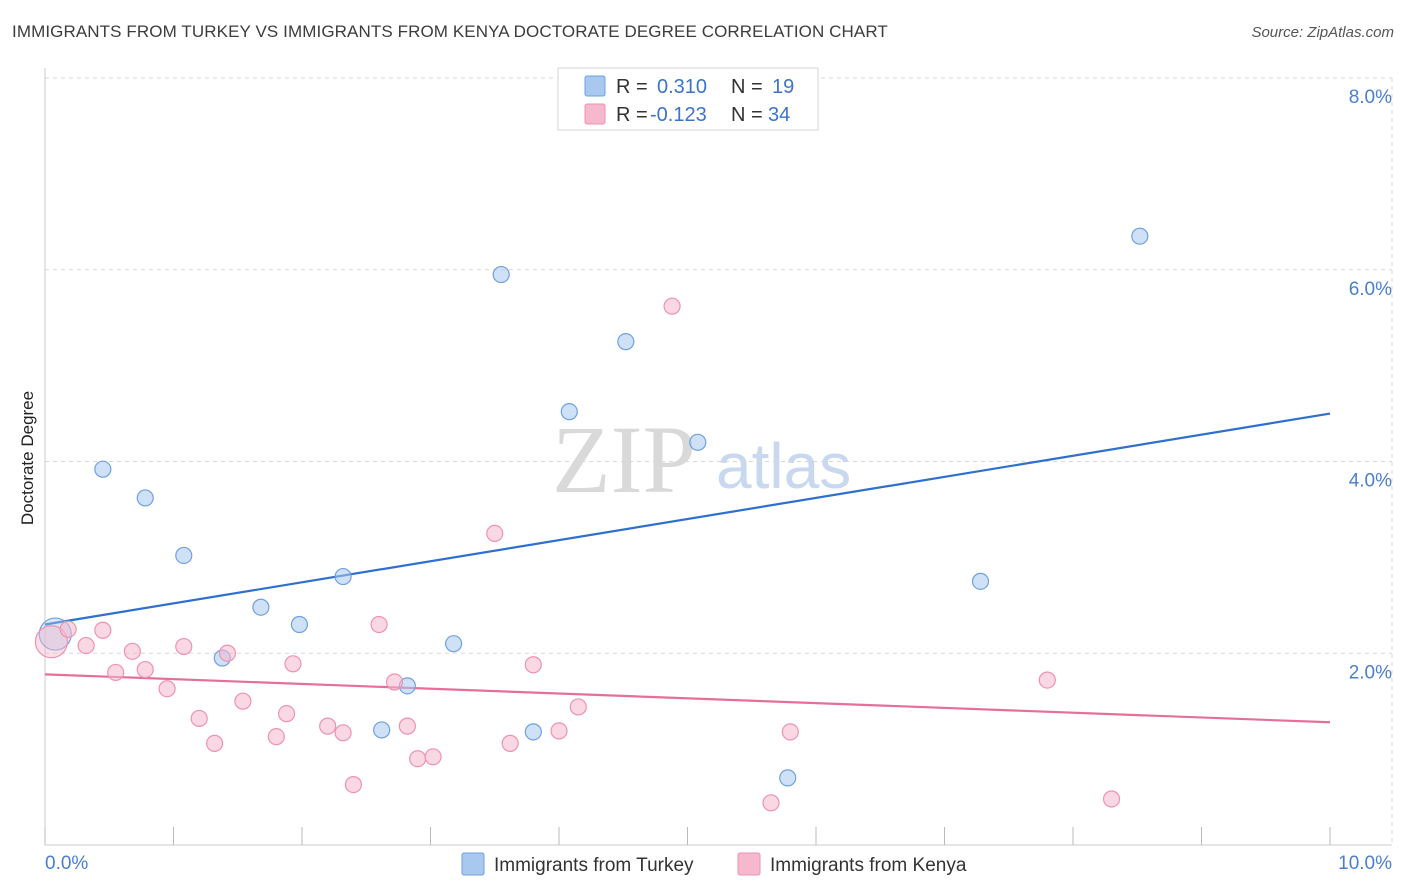  What do you see at coordinates (473, 864) in the screenshot?
I see `series-legend-swatch-turkey` at bounding box center [473, 864].